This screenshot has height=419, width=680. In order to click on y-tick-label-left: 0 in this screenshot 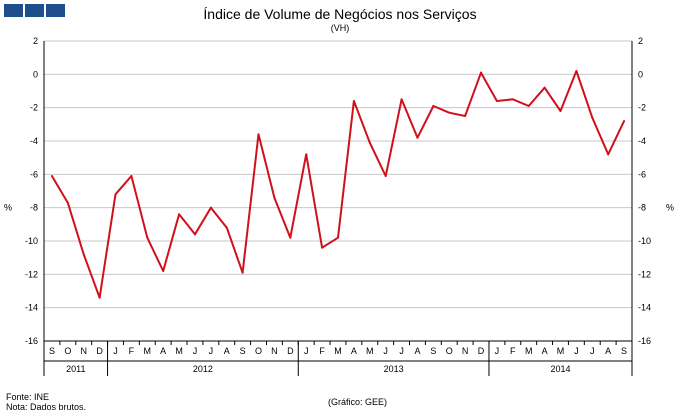, I will do `click(35, 74)`.